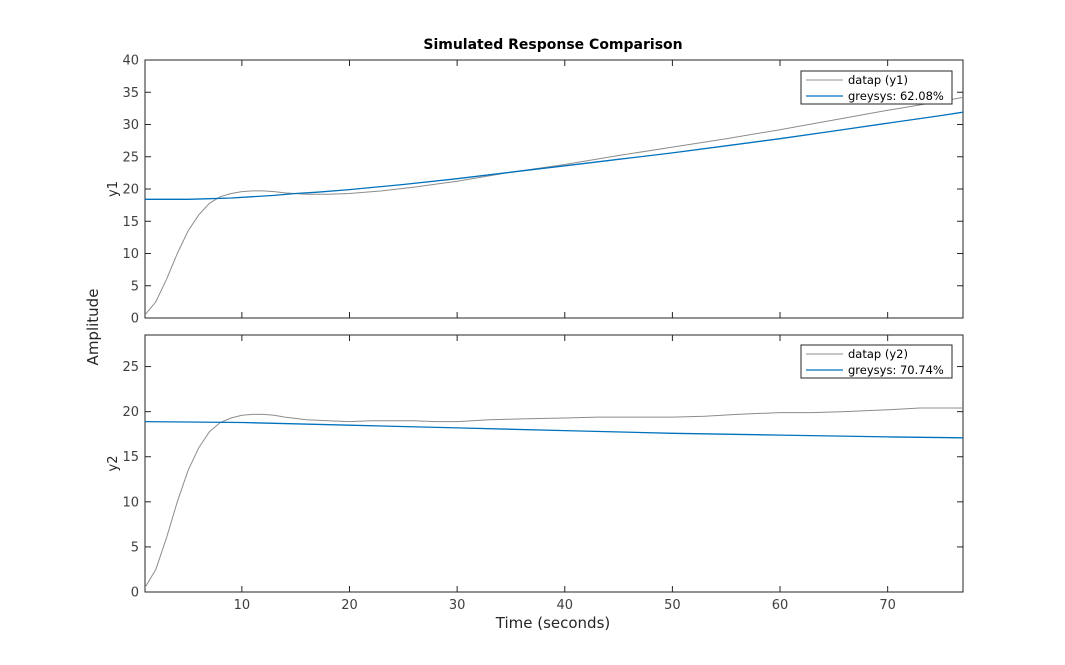 The width and height of the screenshot is (1065, 665). I want to click on x-tick-label: 10, so click(242, 605).